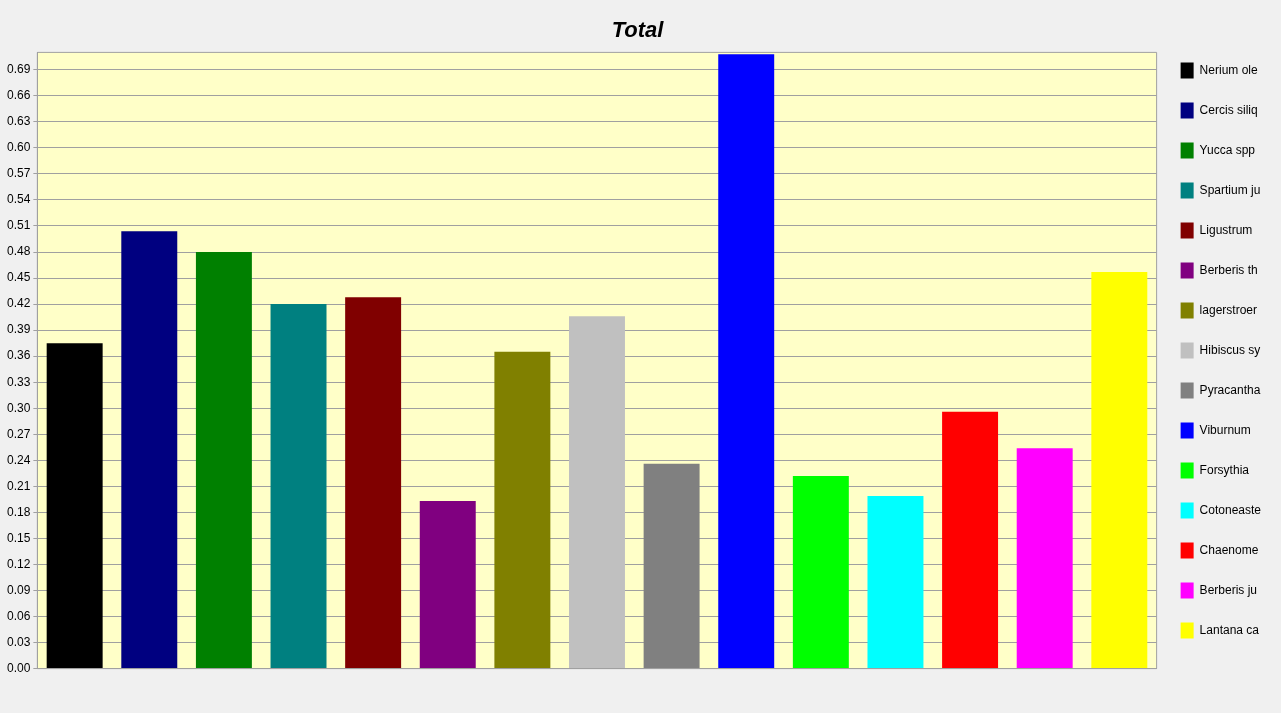 Image resolution: width=1281 pixels, height=713 pixels. I want to click on legend-label: Berberis ju, so click(1228, 589).